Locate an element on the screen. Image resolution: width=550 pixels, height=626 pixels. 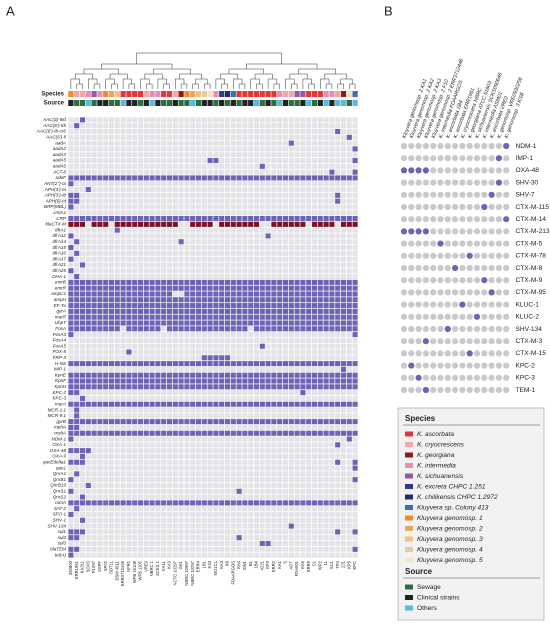
gene-label: AAC(6')-Il is located at coordinates (56, 137).